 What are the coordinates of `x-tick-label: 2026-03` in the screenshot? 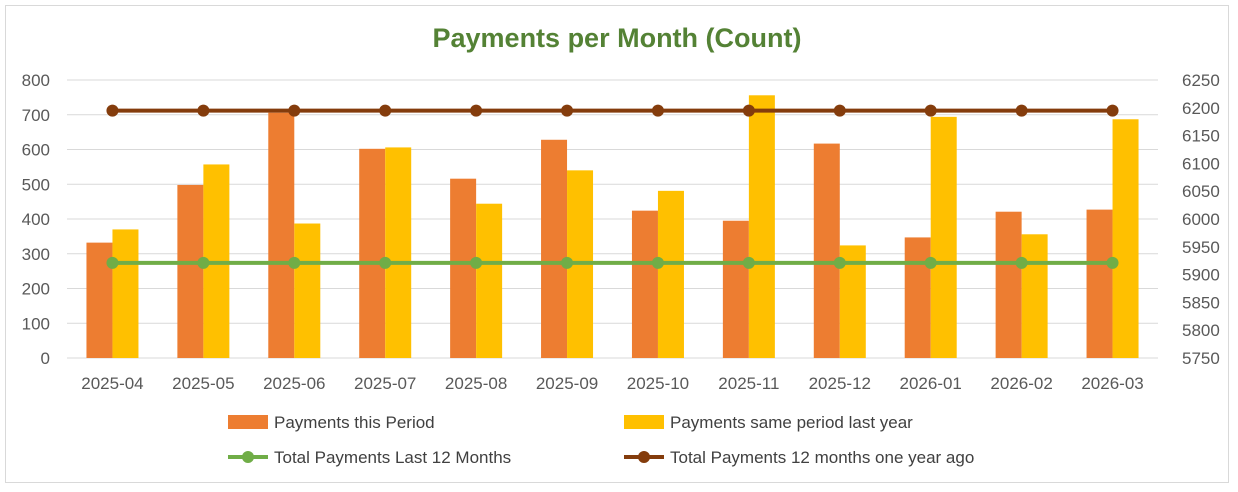 It's located at (1112, 383).